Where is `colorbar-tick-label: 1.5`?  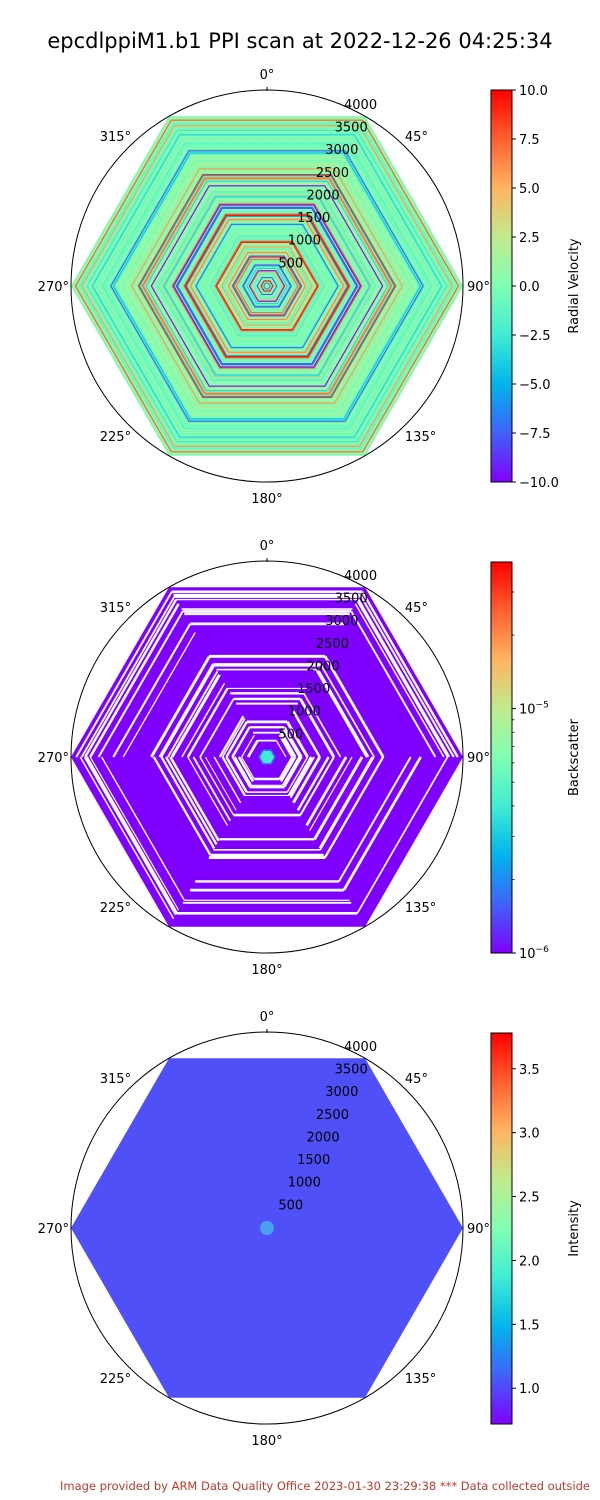
colorbar-tick-label: 1.5 is located at coordinates (529, 1325).